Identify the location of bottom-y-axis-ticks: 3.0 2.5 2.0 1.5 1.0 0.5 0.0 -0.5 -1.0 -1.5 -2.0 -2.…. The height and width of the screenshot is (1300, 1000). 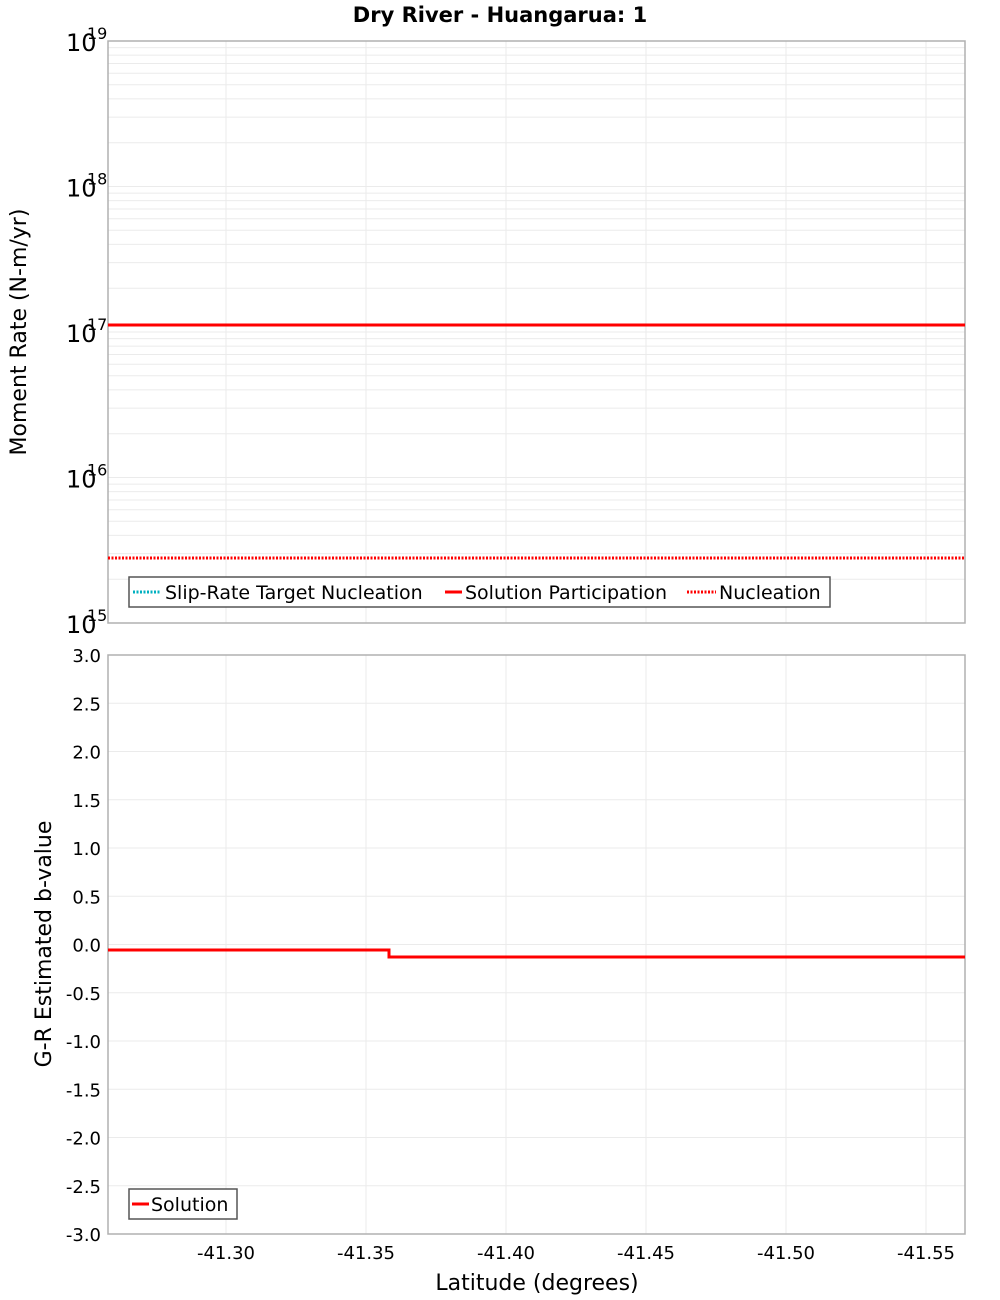
(83, 946).